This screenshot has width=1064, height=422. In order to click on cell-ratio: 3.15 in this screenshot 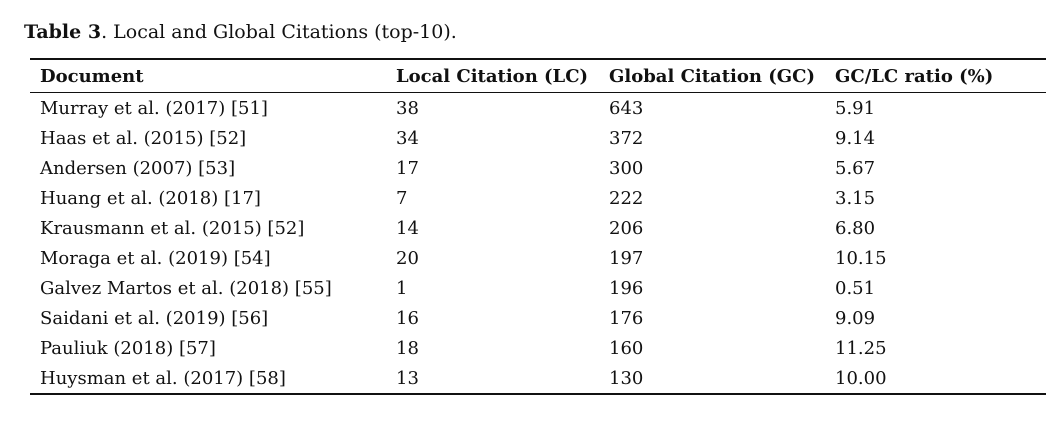, I will do `click(855, 198)`.